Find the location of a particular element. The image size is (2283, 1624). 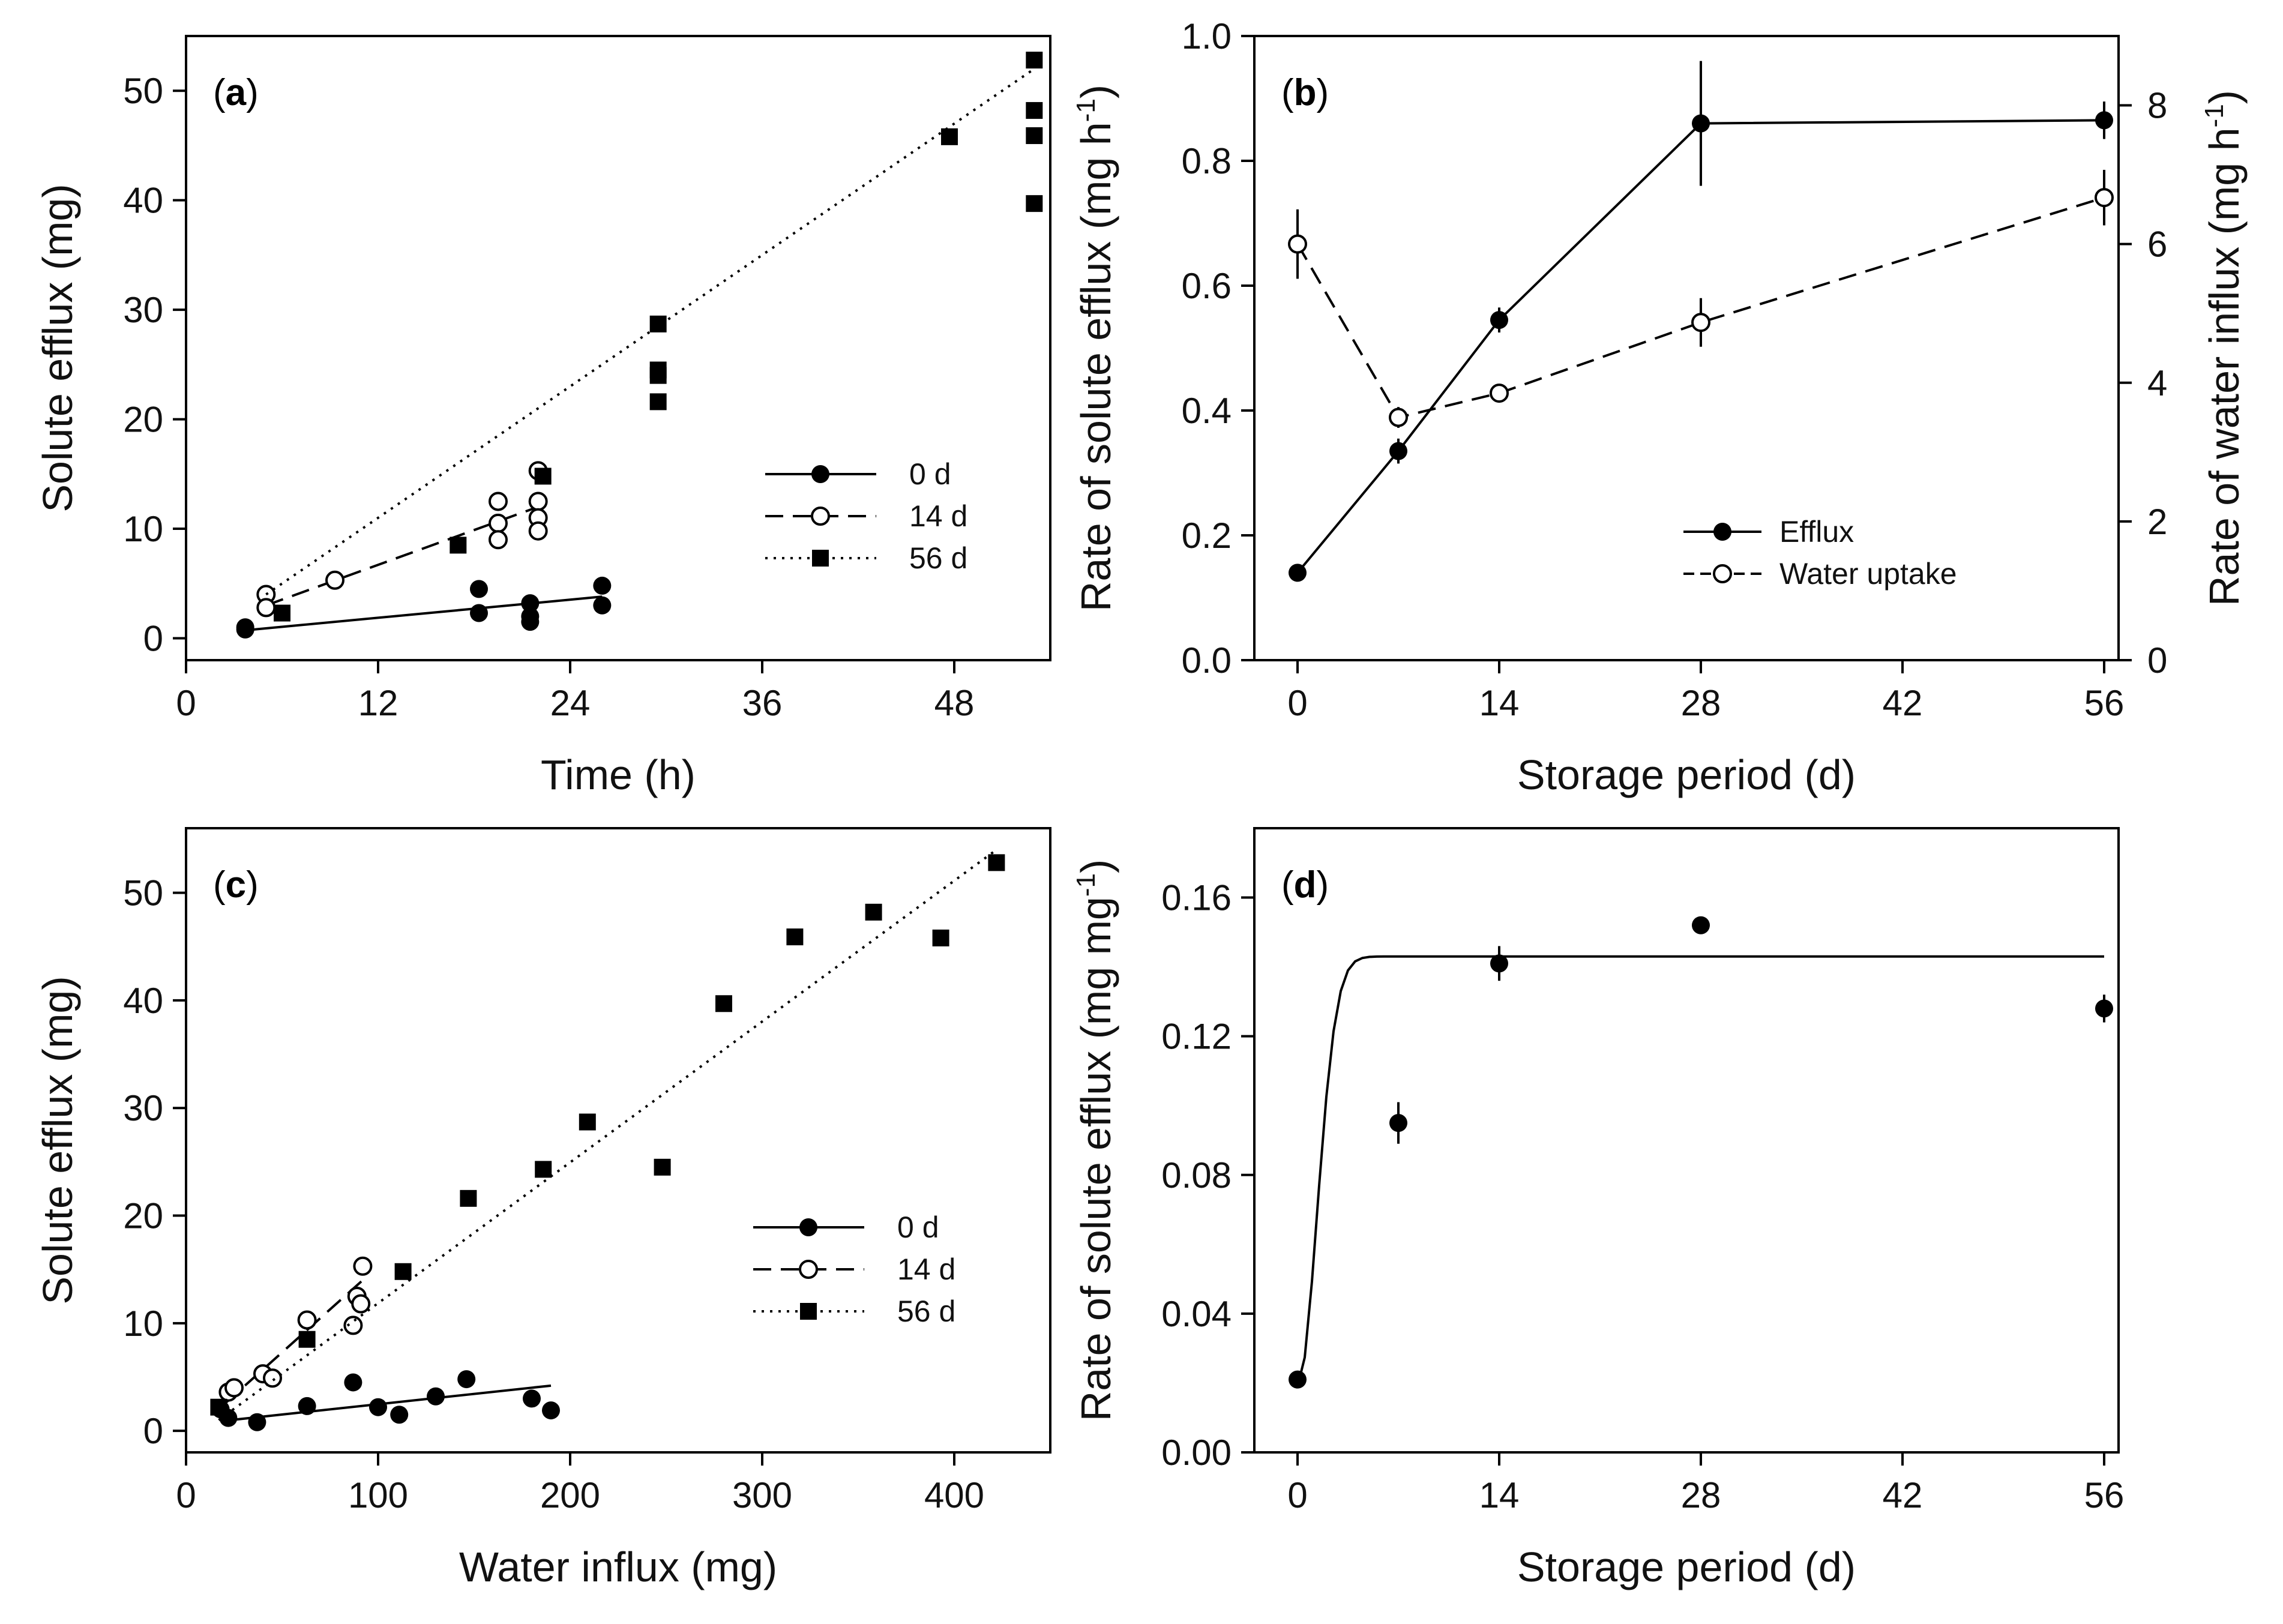

panel-c-frame is located at coordinates (618, 1140).